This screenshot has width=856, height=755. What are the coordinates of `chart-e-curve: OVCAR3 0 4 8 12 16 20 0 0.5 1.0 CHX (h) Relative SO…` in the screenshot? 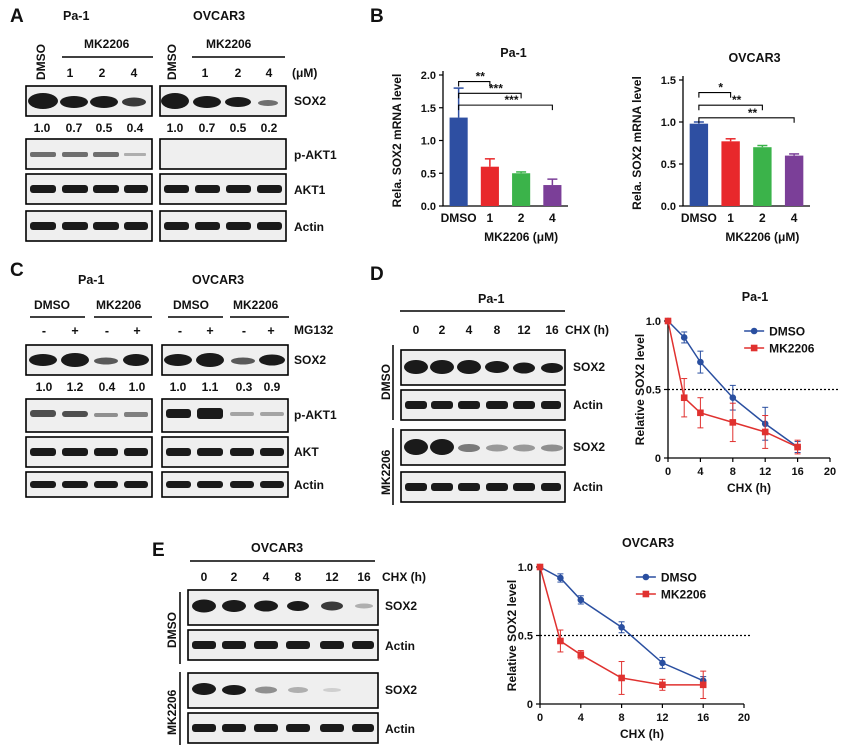 It's located at (628, 638).